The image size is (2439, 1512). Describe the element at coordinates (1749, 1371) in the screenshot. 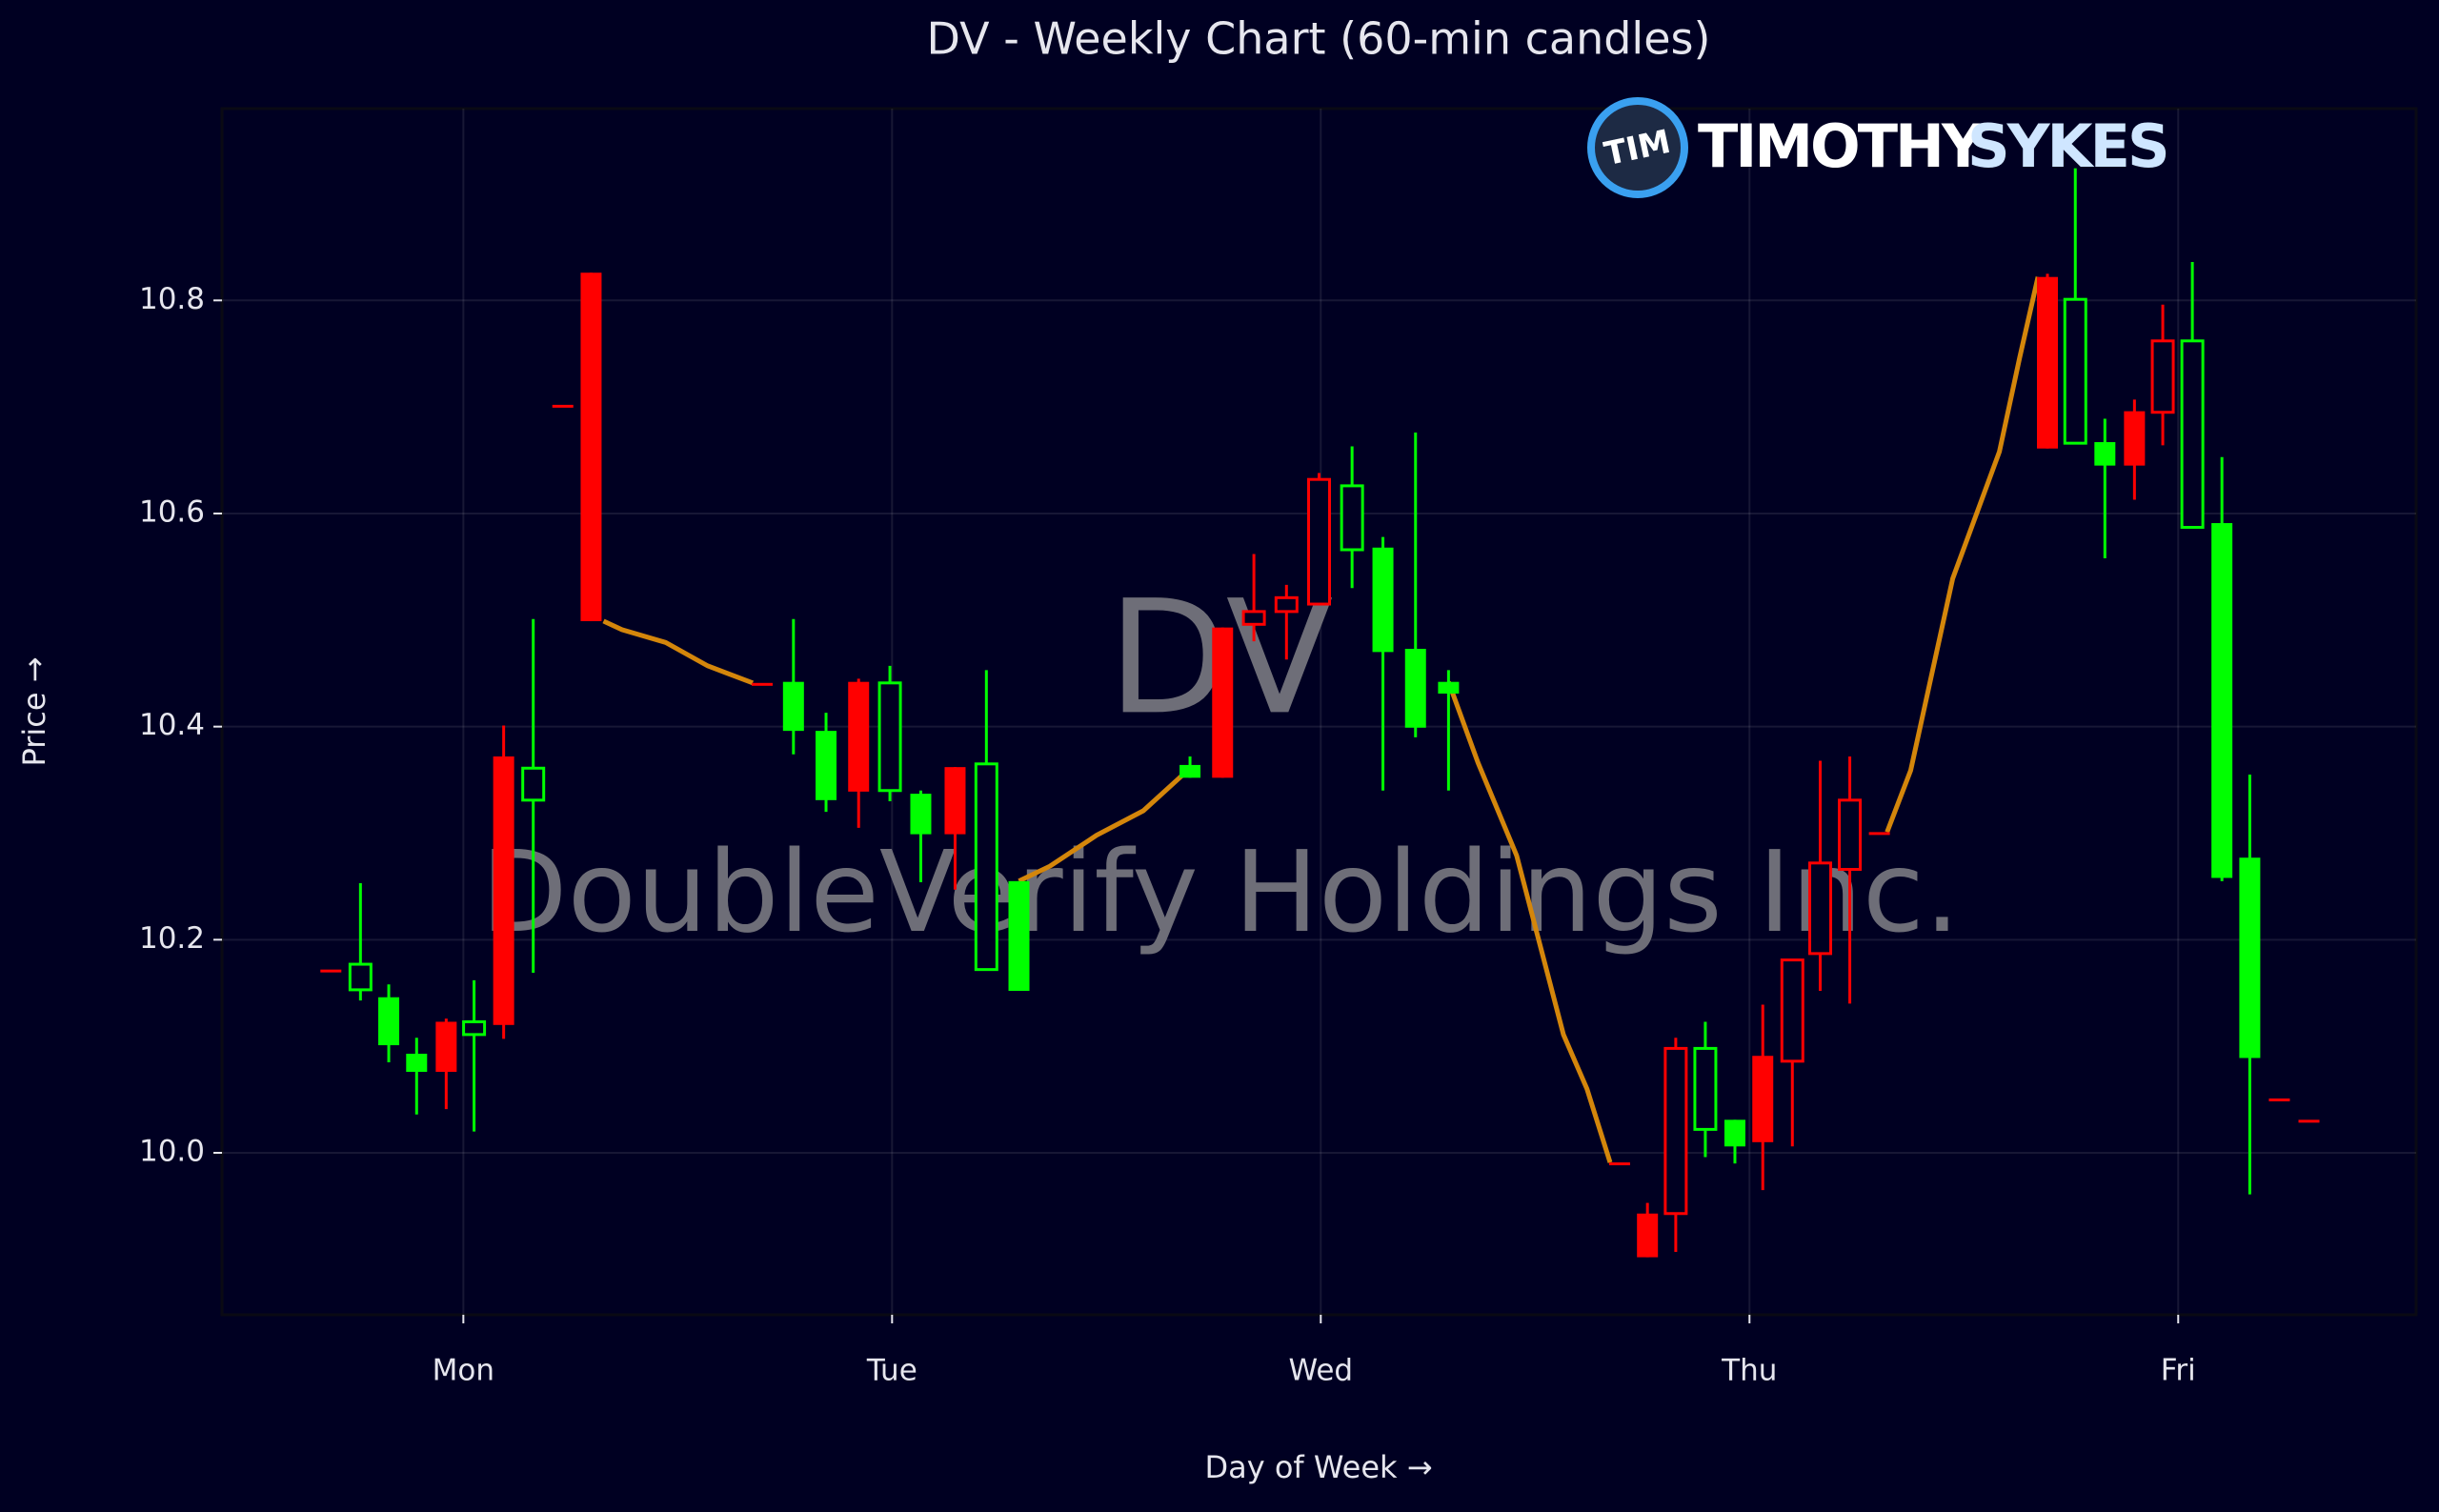

I see `x-tick-label: Thu` at that location.